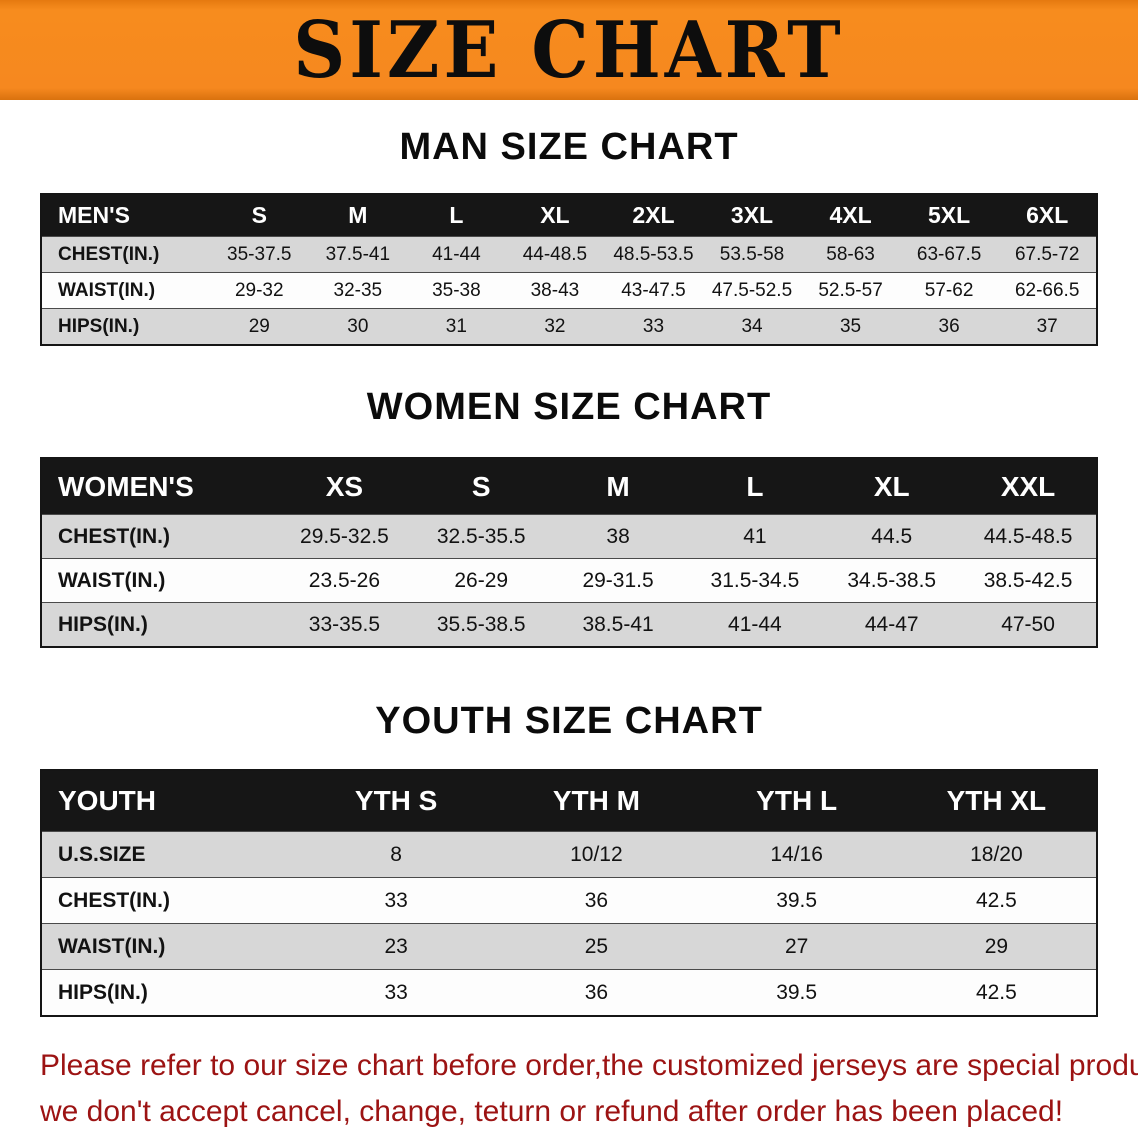 The image size is (1138, 1132). Describe the element at coordinates (481, 536) in the screenshot. I see `size-value: 32.5-35.5` at that location.